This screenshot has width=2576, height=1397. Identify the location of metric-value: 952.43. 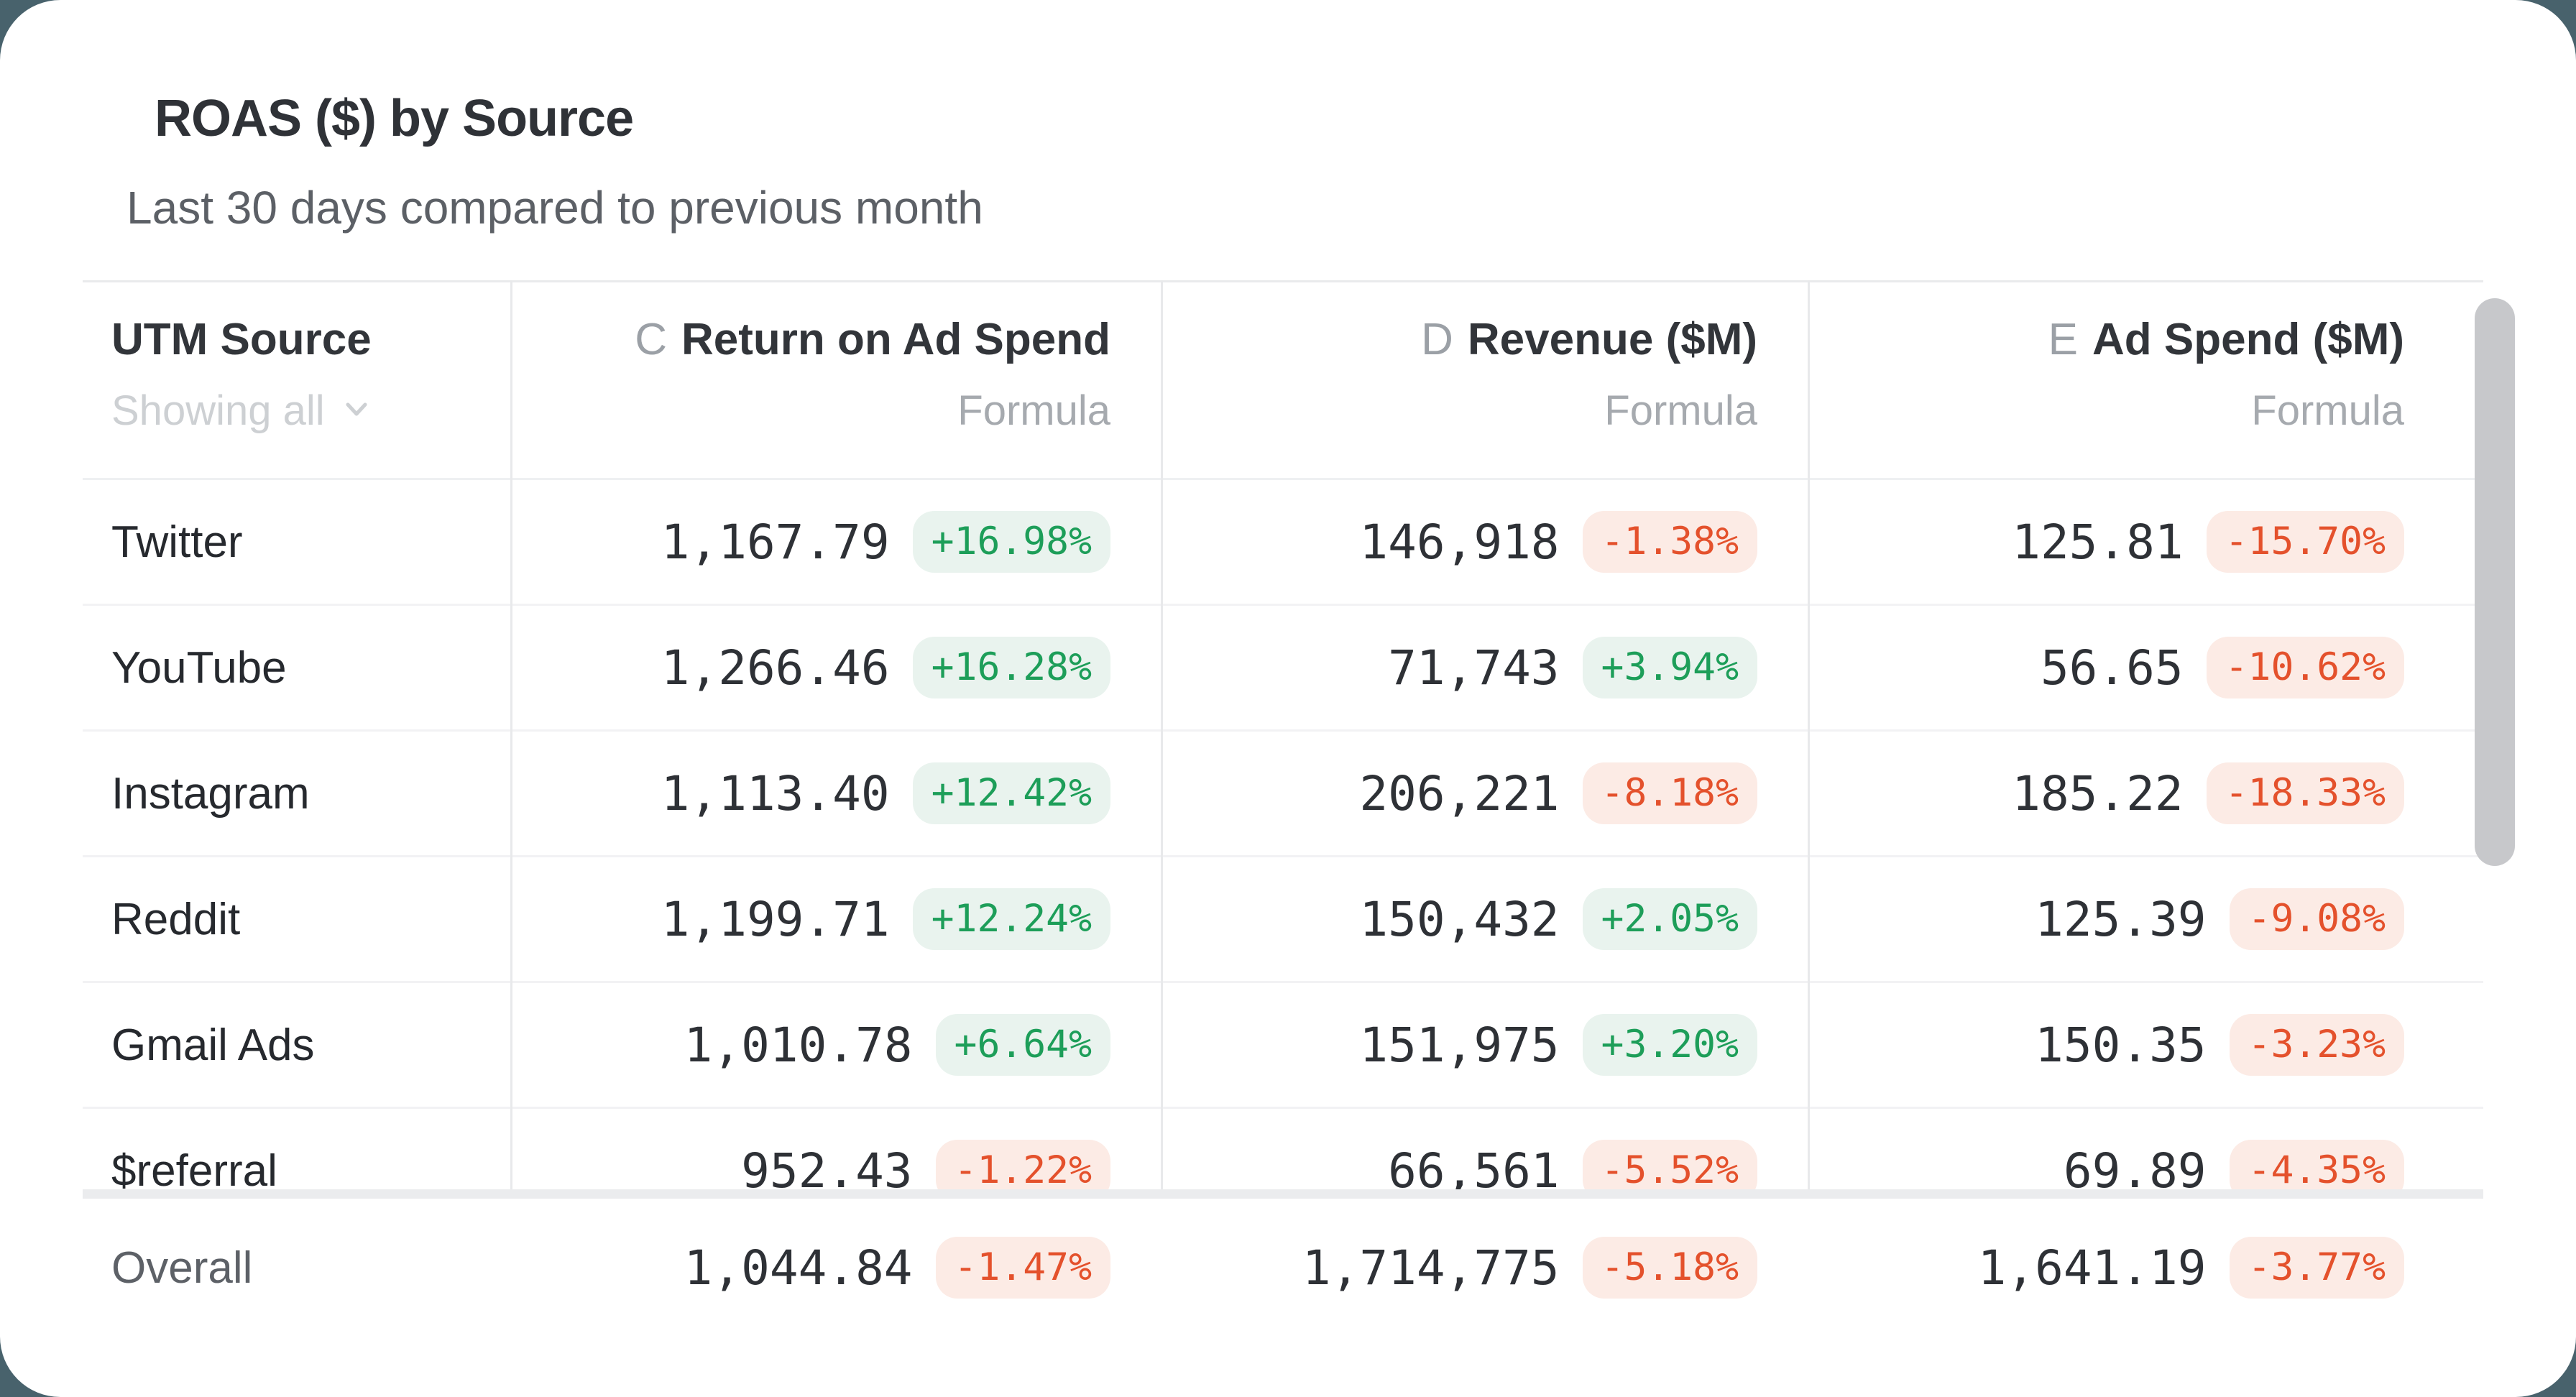
(827, 1166).